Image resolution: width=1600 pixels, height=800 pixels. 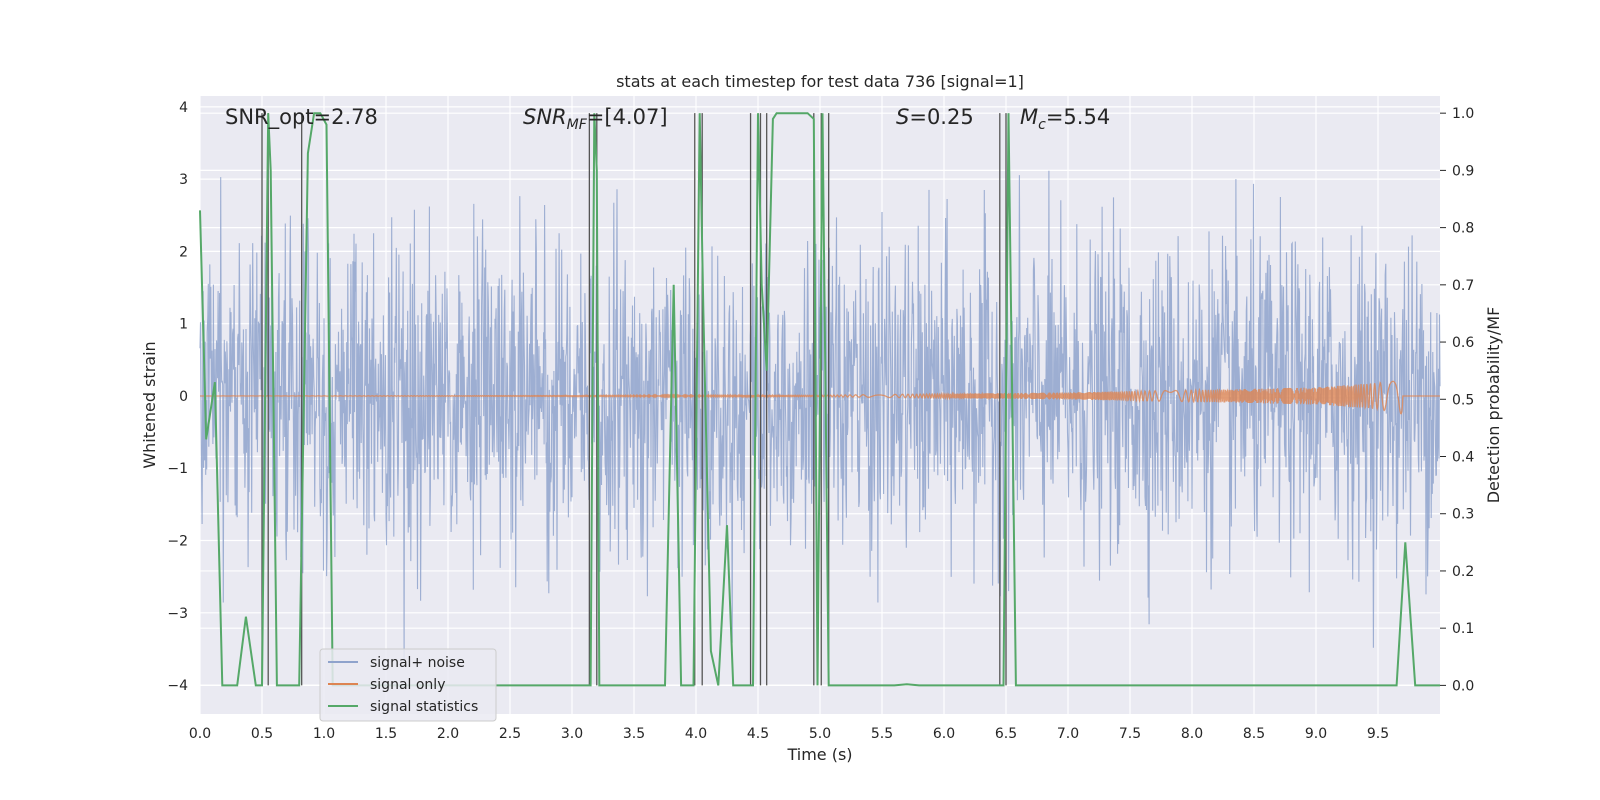 What do you see at coordinates (882, 734) in the screenshot?
I see `x-tick-label: 5.5` at bounding box center [882, 734].